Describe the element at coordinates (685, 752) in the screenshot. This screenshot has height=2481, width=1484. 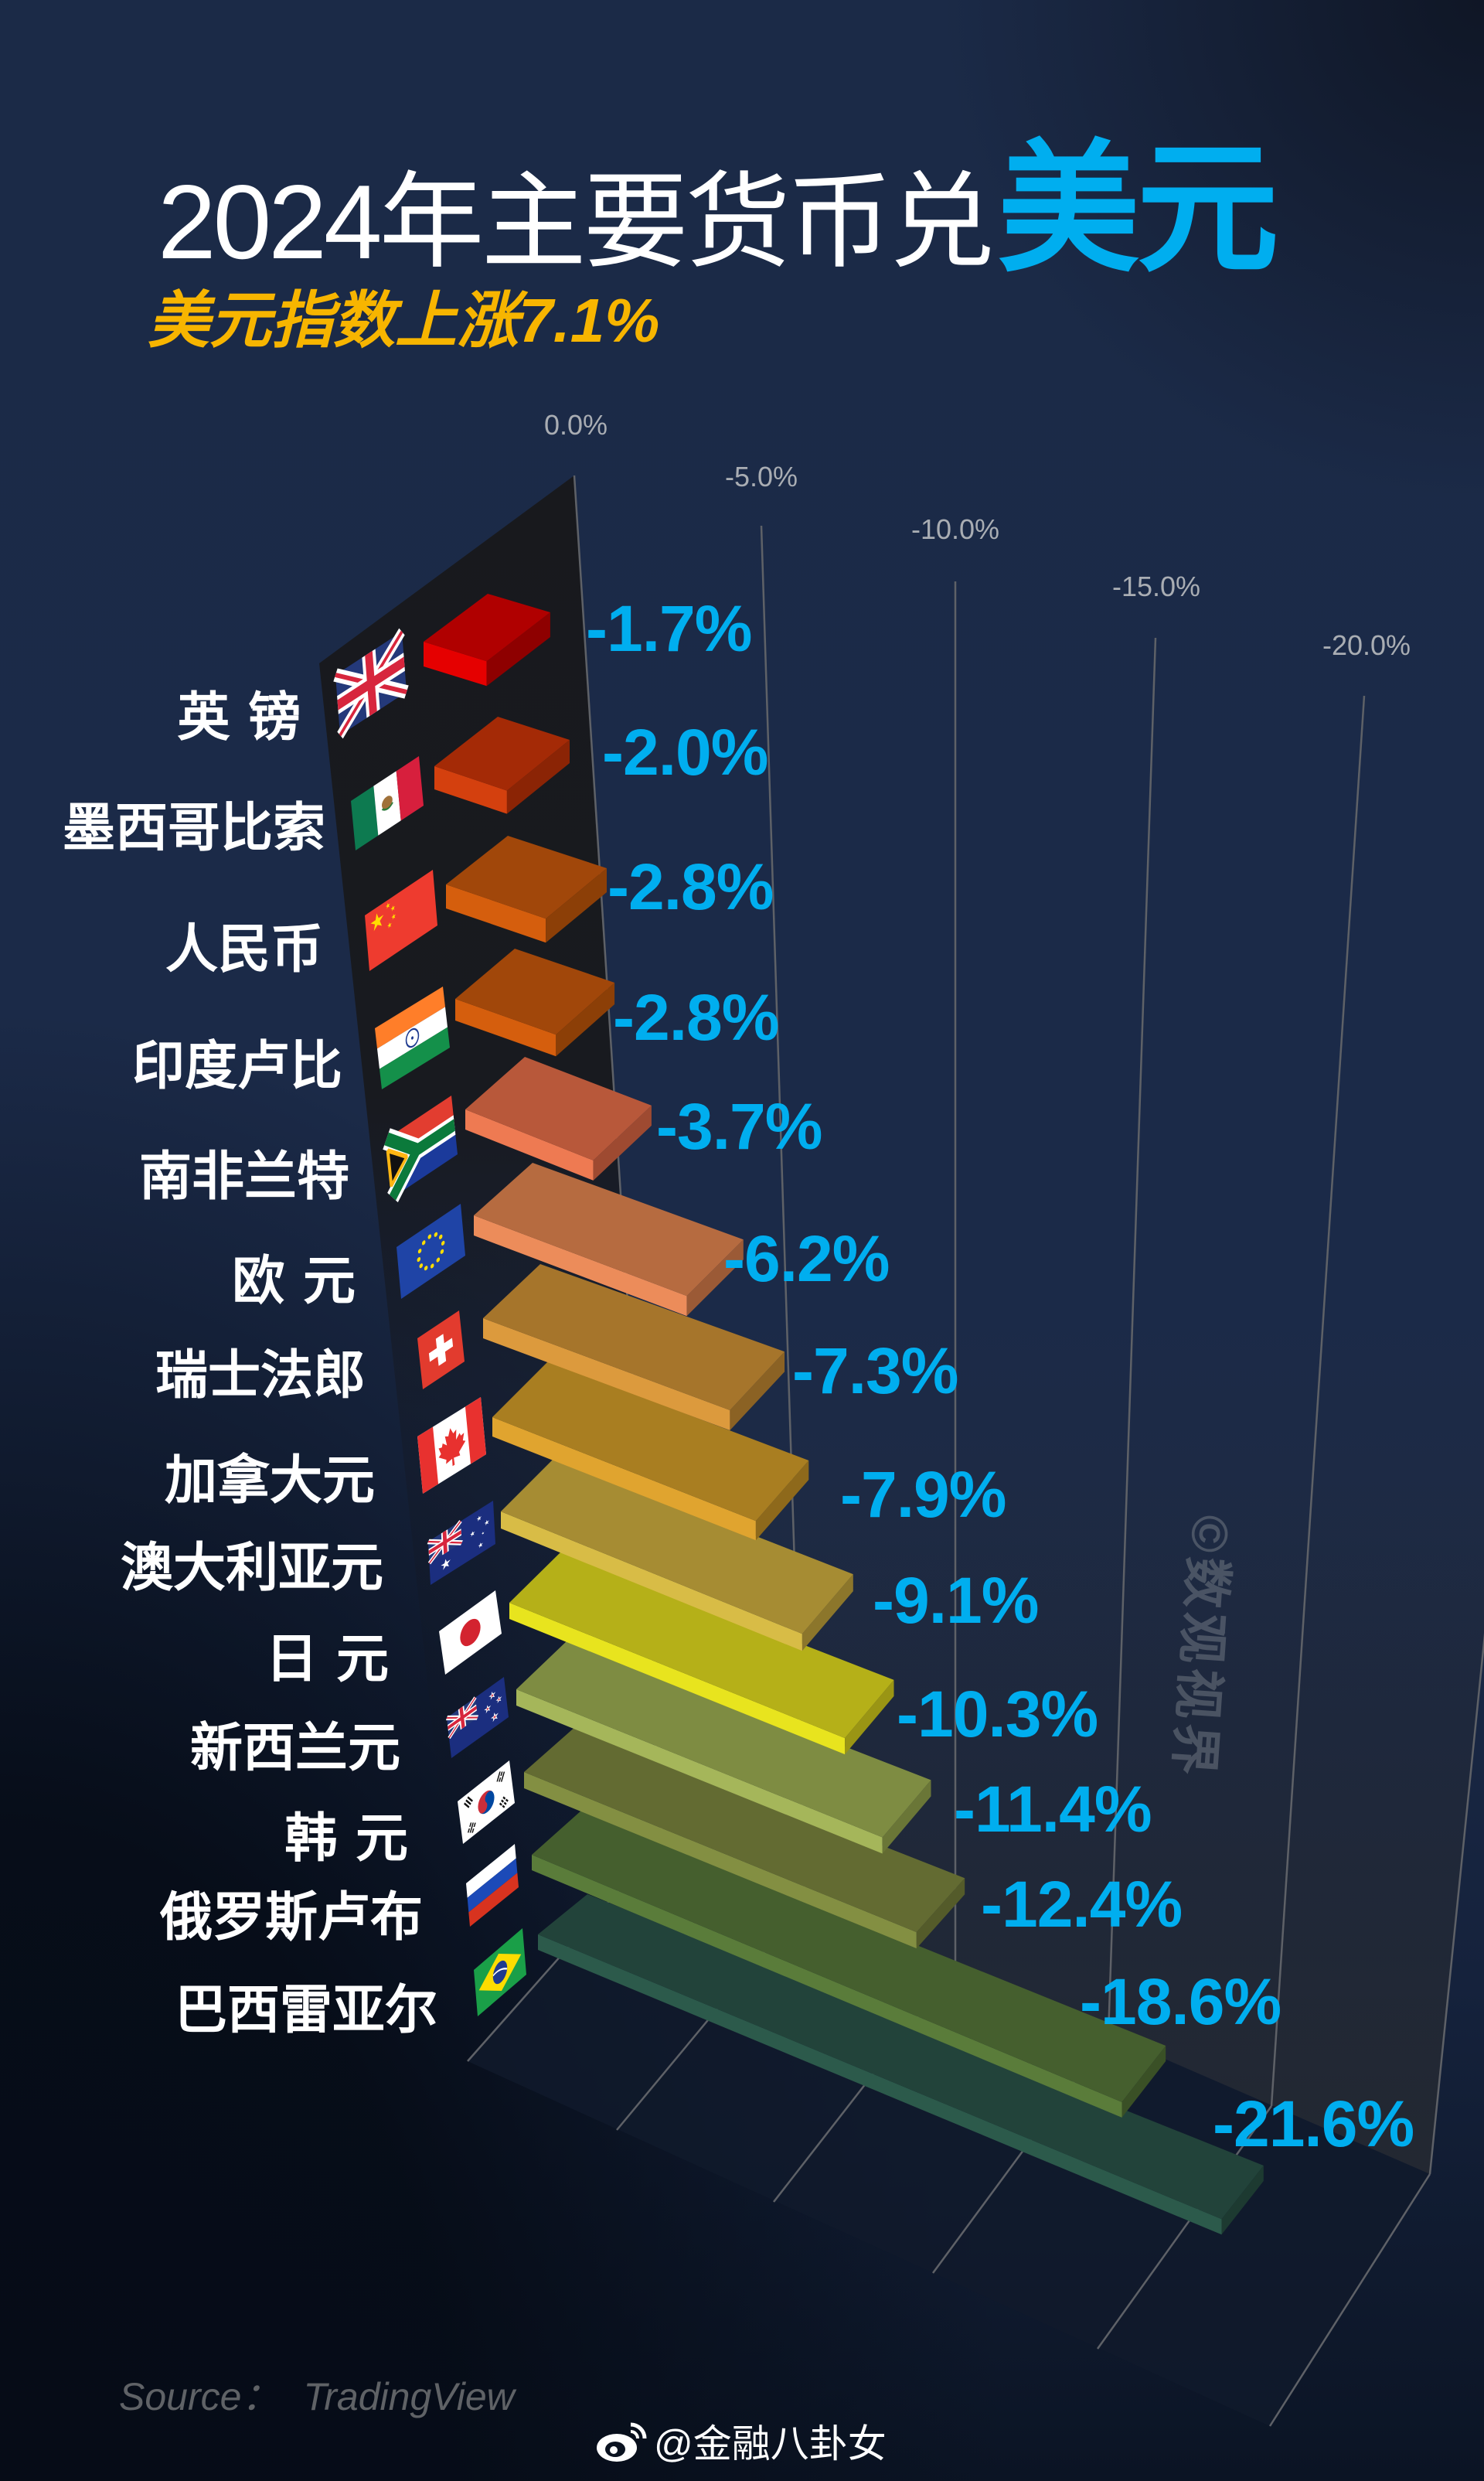
I see `value-label: -2.0%` at that location.